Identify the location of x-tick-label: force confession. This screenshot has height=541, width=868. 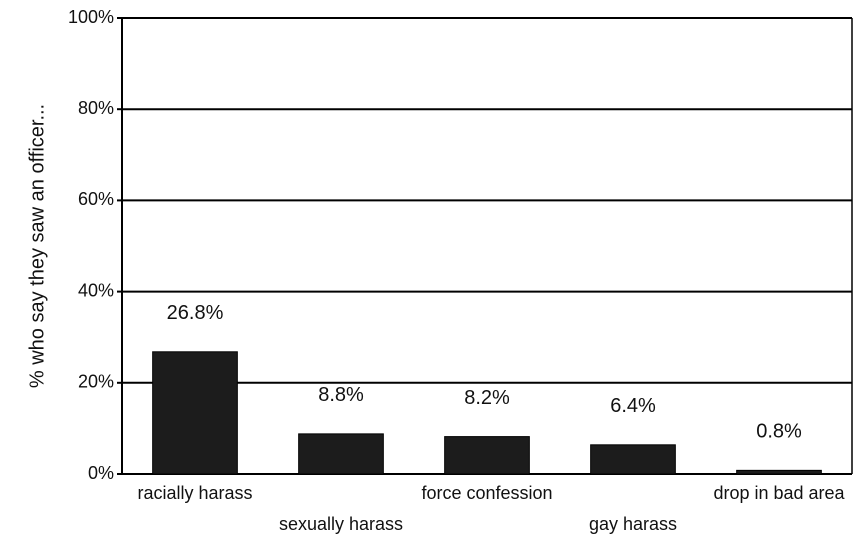
(486, 493).